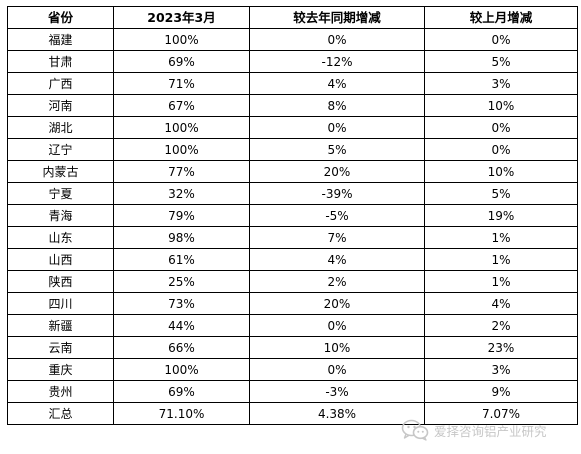  What do you see at coordinates (60, 171) in the screenshot?
I see `province-cell: 内蒙古` at bounding box center [60, 171].